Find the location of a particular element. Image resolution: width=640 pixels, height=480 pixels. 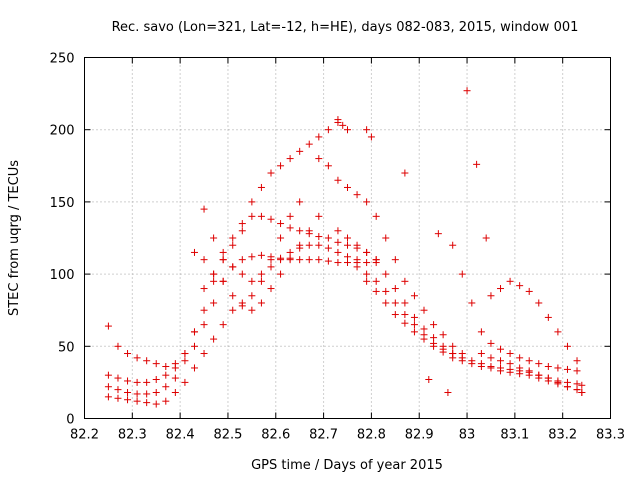

x-tick-label: 83.1 is located at coordinates (514, 435).